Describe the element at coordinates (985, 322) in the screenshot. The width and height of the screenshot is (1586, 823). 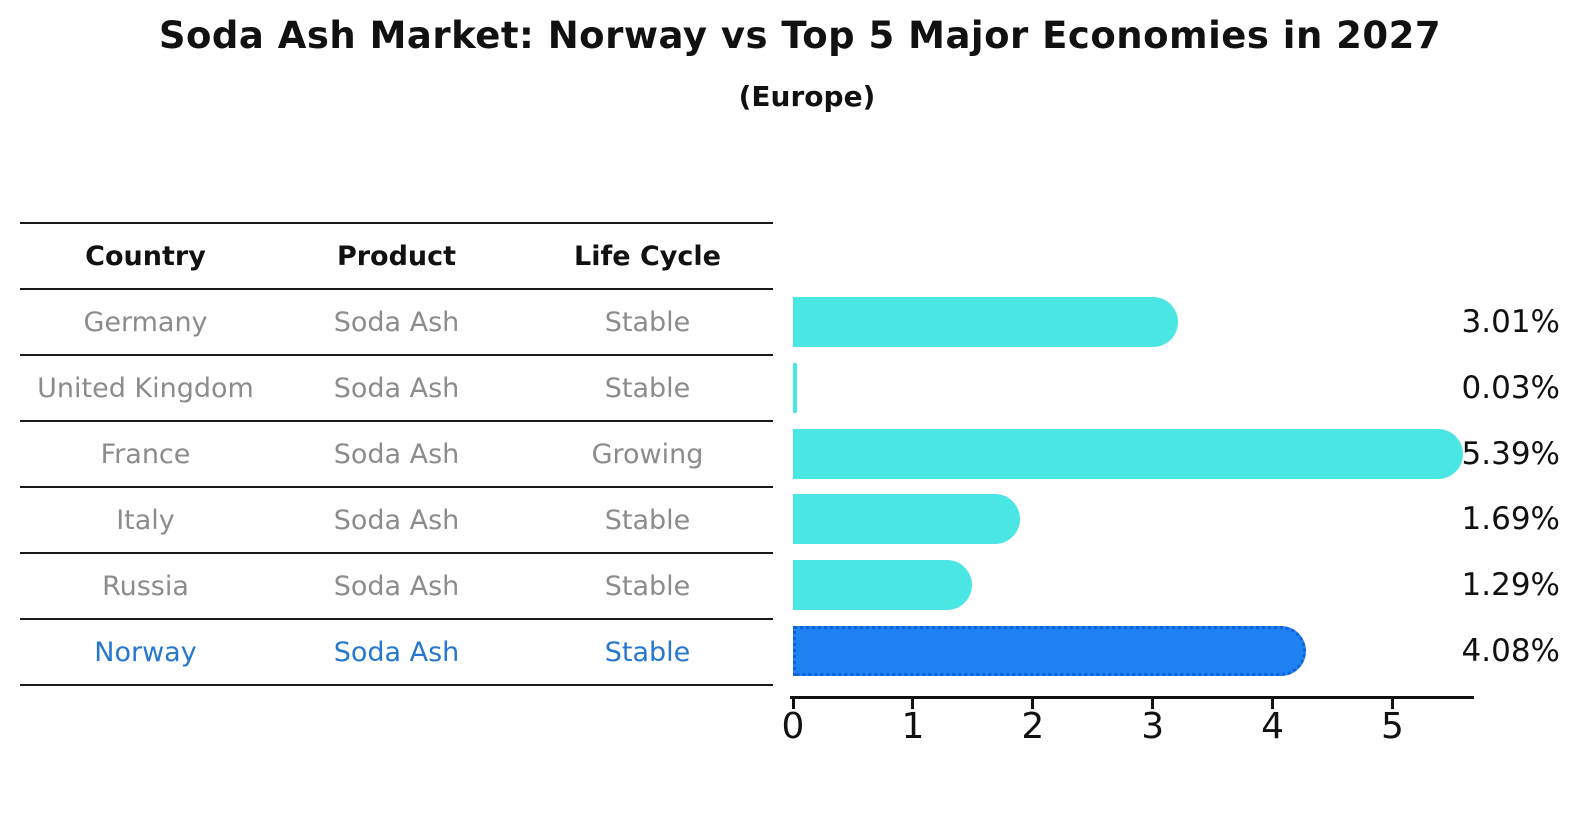
I see `bar-germany` at that location.